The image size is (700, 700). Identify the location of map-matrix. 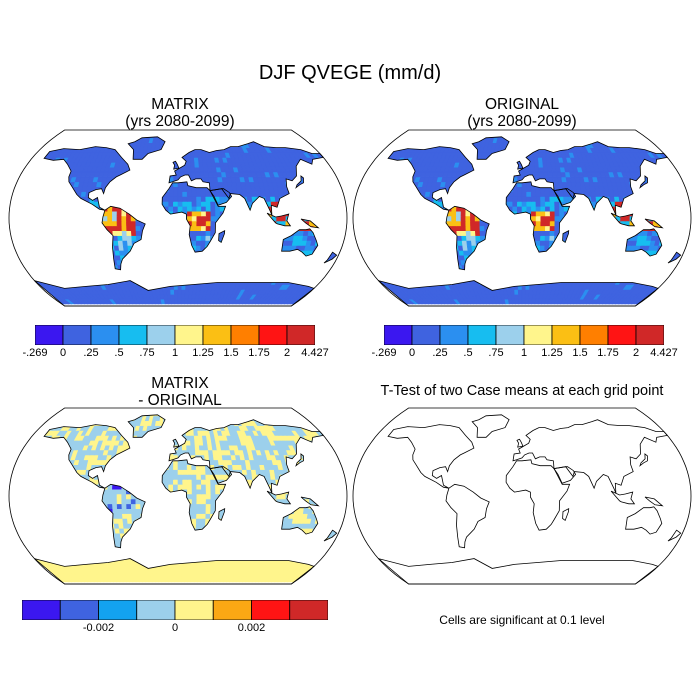
(178, 218).